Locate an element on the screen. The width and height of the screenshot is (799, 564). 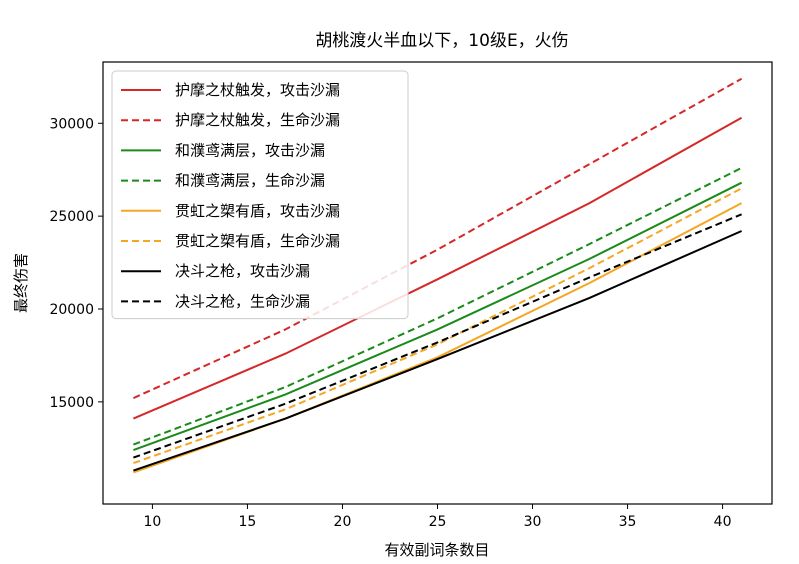
legend-entry-3: 和濮鸢满层，攻击沙漏 is located at coordinates (250, 150).